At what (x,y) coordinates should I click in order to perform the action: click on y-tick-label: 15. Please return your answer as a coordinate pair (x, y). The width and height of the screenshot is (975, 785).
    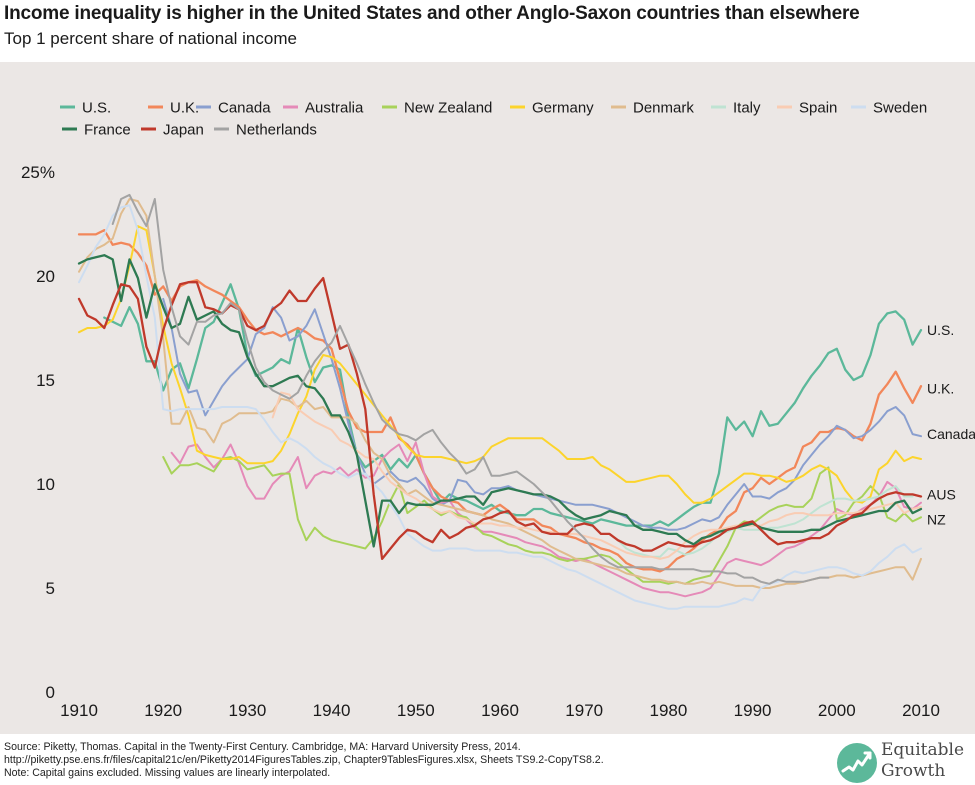
    Looking at the image, I should click on (45, 380).